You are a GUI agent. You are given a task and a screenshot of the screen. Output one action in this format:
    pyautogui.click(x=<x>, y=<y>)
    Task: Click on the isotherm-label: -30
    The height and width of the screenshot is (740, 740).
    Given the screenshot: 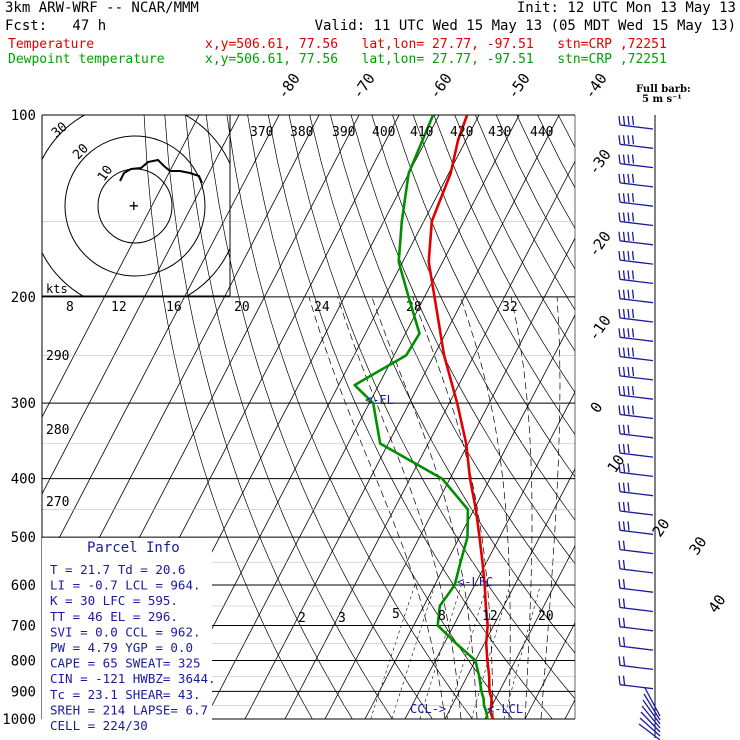 What is the action you would take?
    pyautogui.click(x=600, y=162)
    